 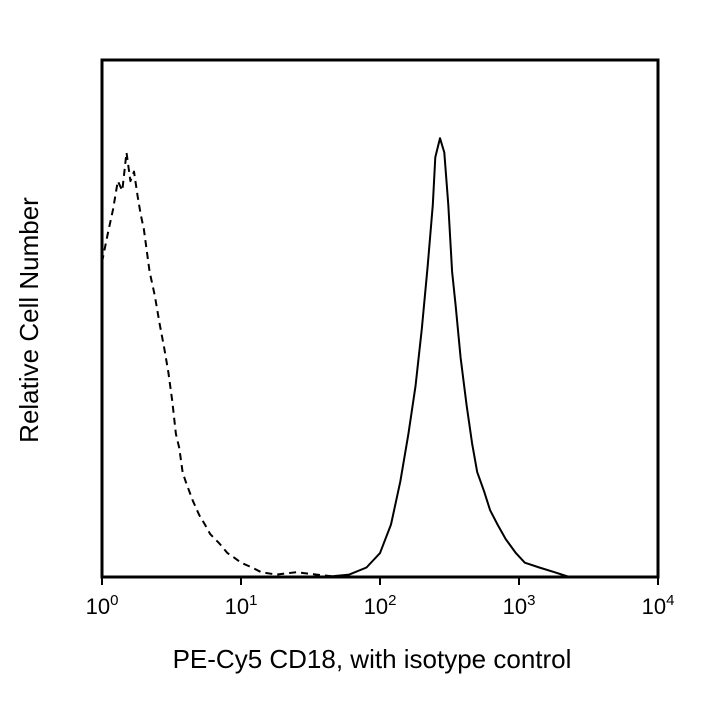 I want to click on x-axis-label: PE-Cy5 CD18, with isotype control, so click(x=372, y=659).